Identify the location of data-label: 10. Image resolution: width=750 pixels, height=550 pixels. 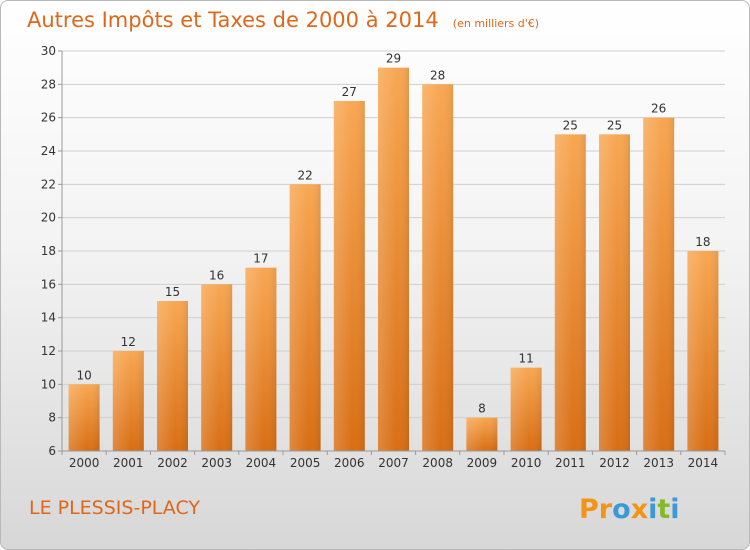
(83, 375).